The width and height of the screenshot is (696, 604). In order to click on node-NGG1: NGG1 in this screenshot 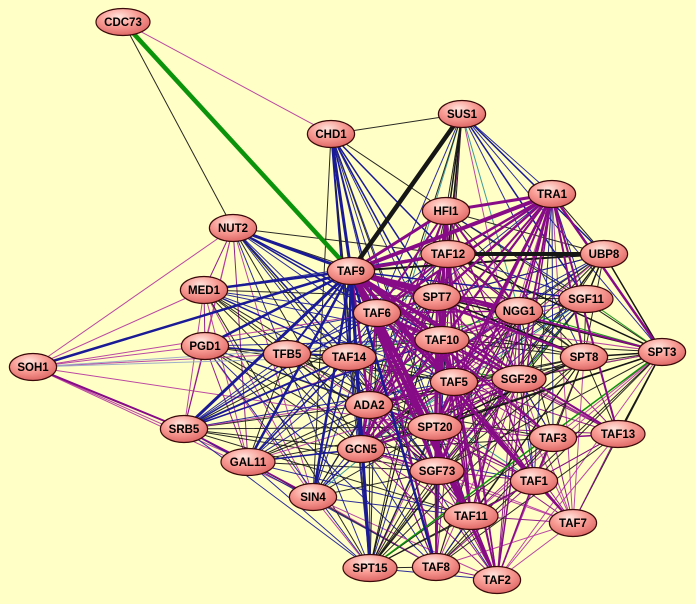, I will do `click(519, 311)`.